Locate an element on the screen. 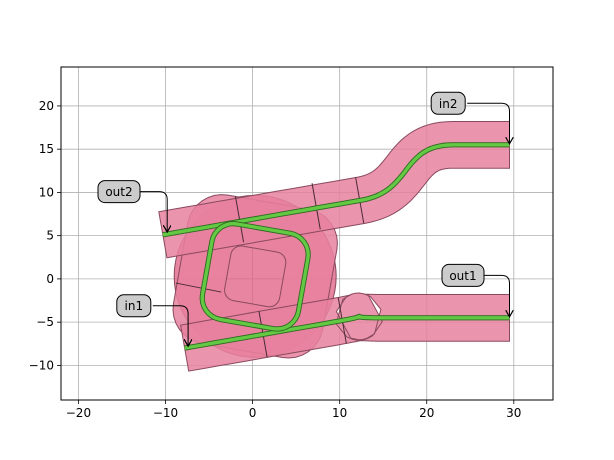 The height and width of the screenshot is (460, 614). port-out2-arrow is located at coordinates (152, 212).